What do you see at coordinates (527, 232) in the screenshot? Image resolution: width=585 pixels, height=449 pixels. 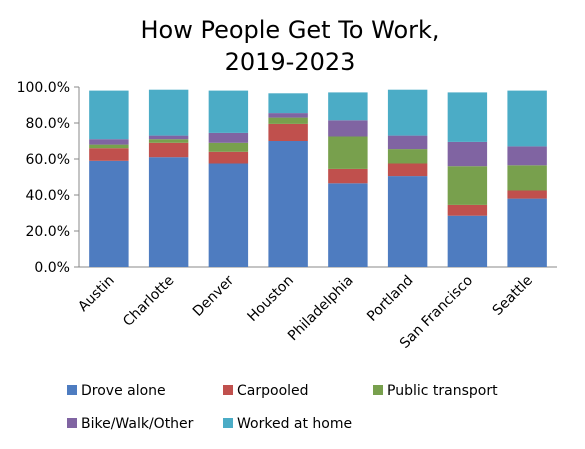 I see `bar-segment-seattle-drove-alone` at bounding box center [527, 232].